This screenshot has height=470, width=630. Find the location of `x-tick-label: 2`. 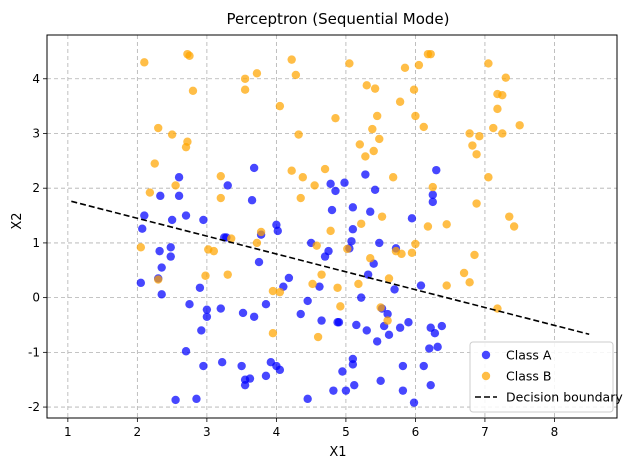

x-tick-label: 2 is located at coordinates (138, 432).